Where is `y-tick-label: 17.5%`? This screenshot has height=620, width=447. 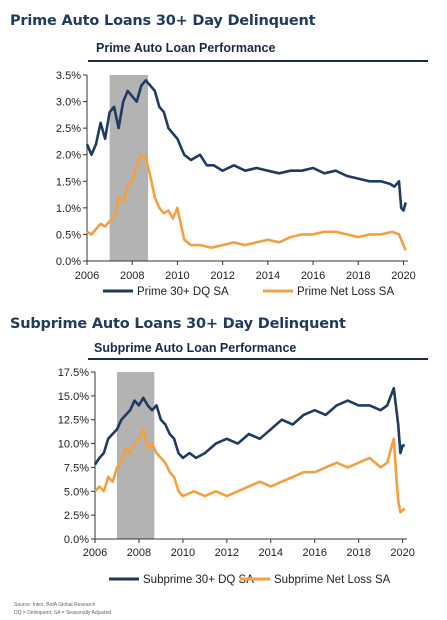
y-tick-label: 17.5% is located at coordinates (73, 373).